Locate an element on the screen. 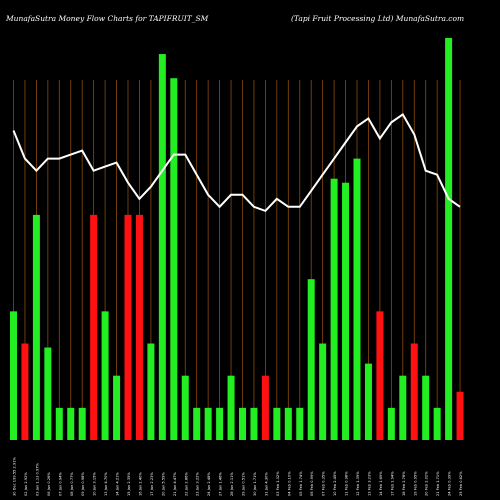  x-tick-label: 02 Jan 2.92% is located at coordinates (26, 484).